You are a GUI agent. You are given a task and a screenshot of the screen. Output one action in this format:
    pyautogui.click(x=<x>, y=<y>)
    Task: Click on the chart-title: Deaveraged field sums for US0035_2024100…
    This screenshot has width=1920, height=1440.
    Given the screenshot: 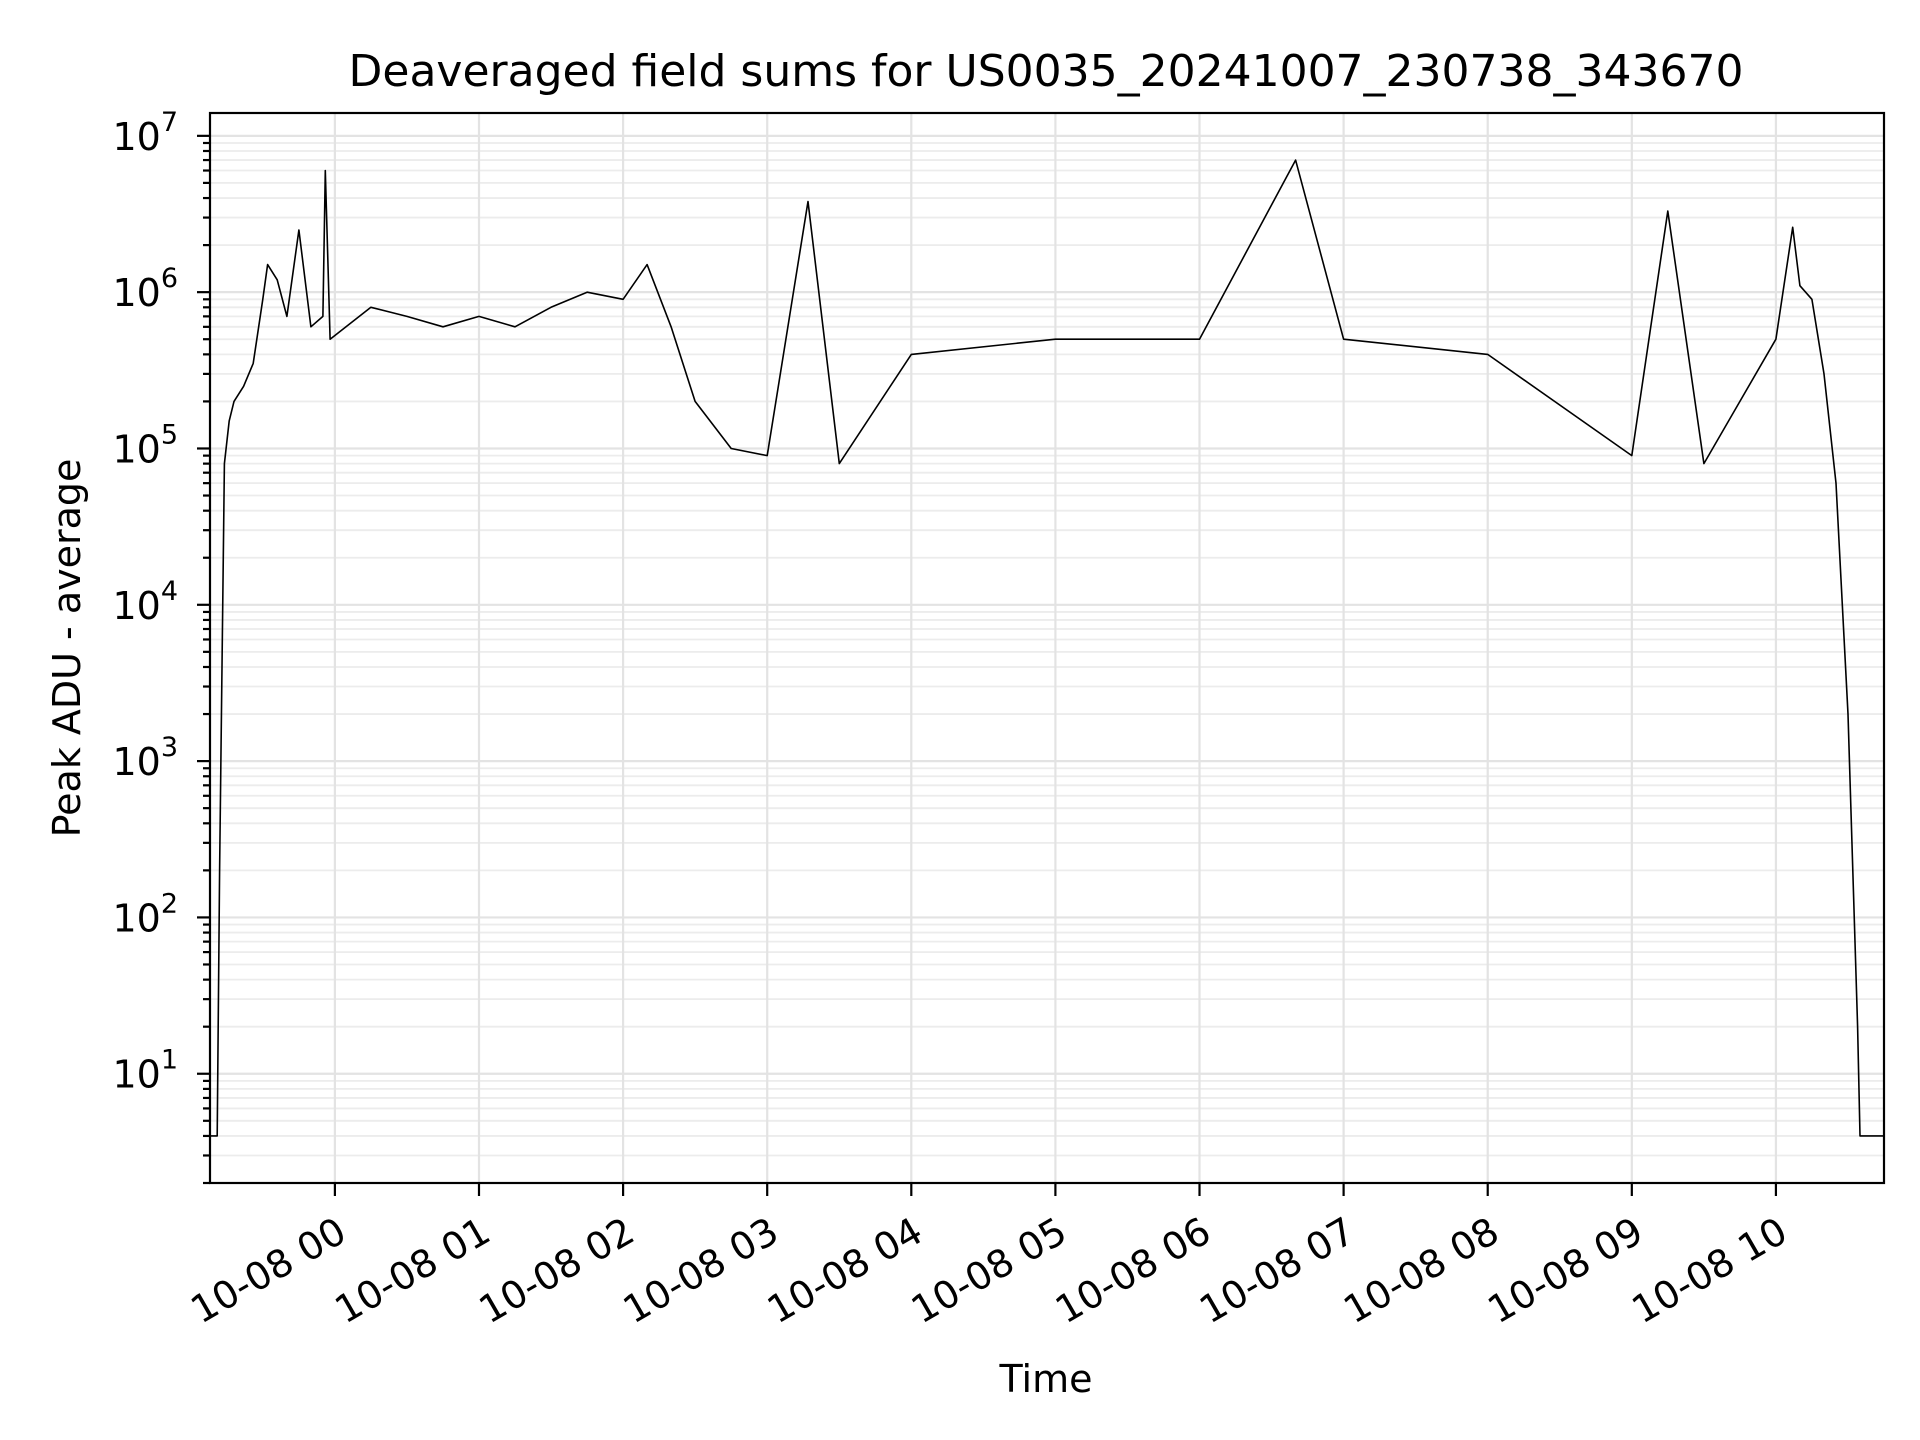 What is the action you would take?
    pyautogui.click(x=1046, y=71)
    